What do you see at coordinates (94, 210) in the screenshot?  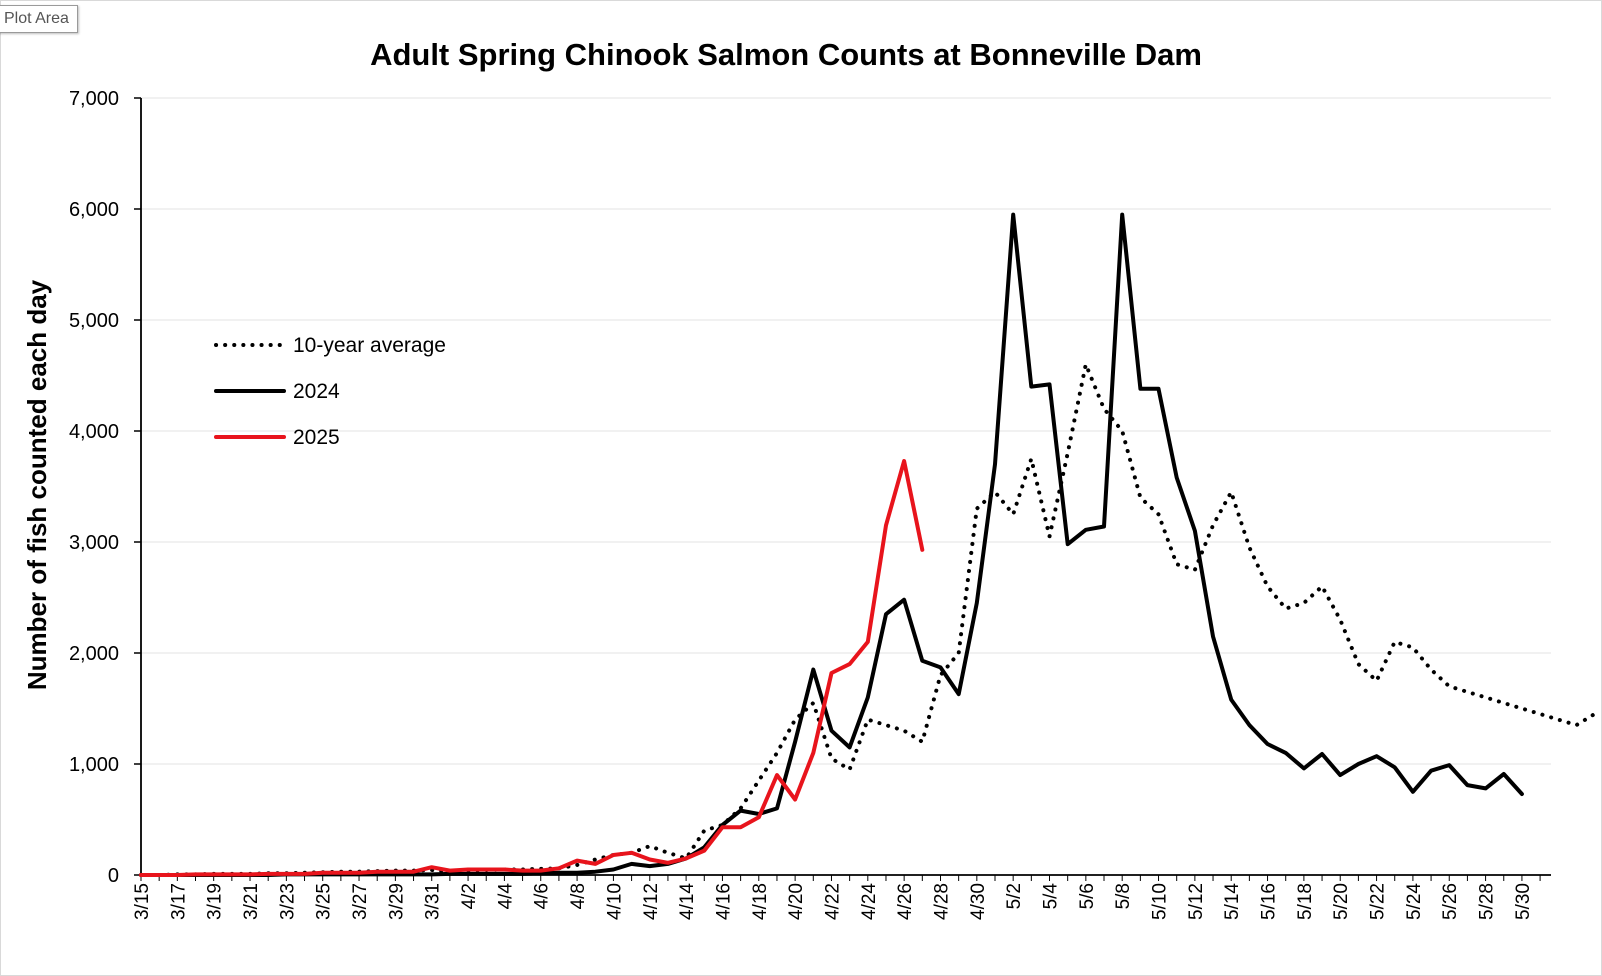 I see `y-tick-label: 6,000` at bounding box center [94, 210].